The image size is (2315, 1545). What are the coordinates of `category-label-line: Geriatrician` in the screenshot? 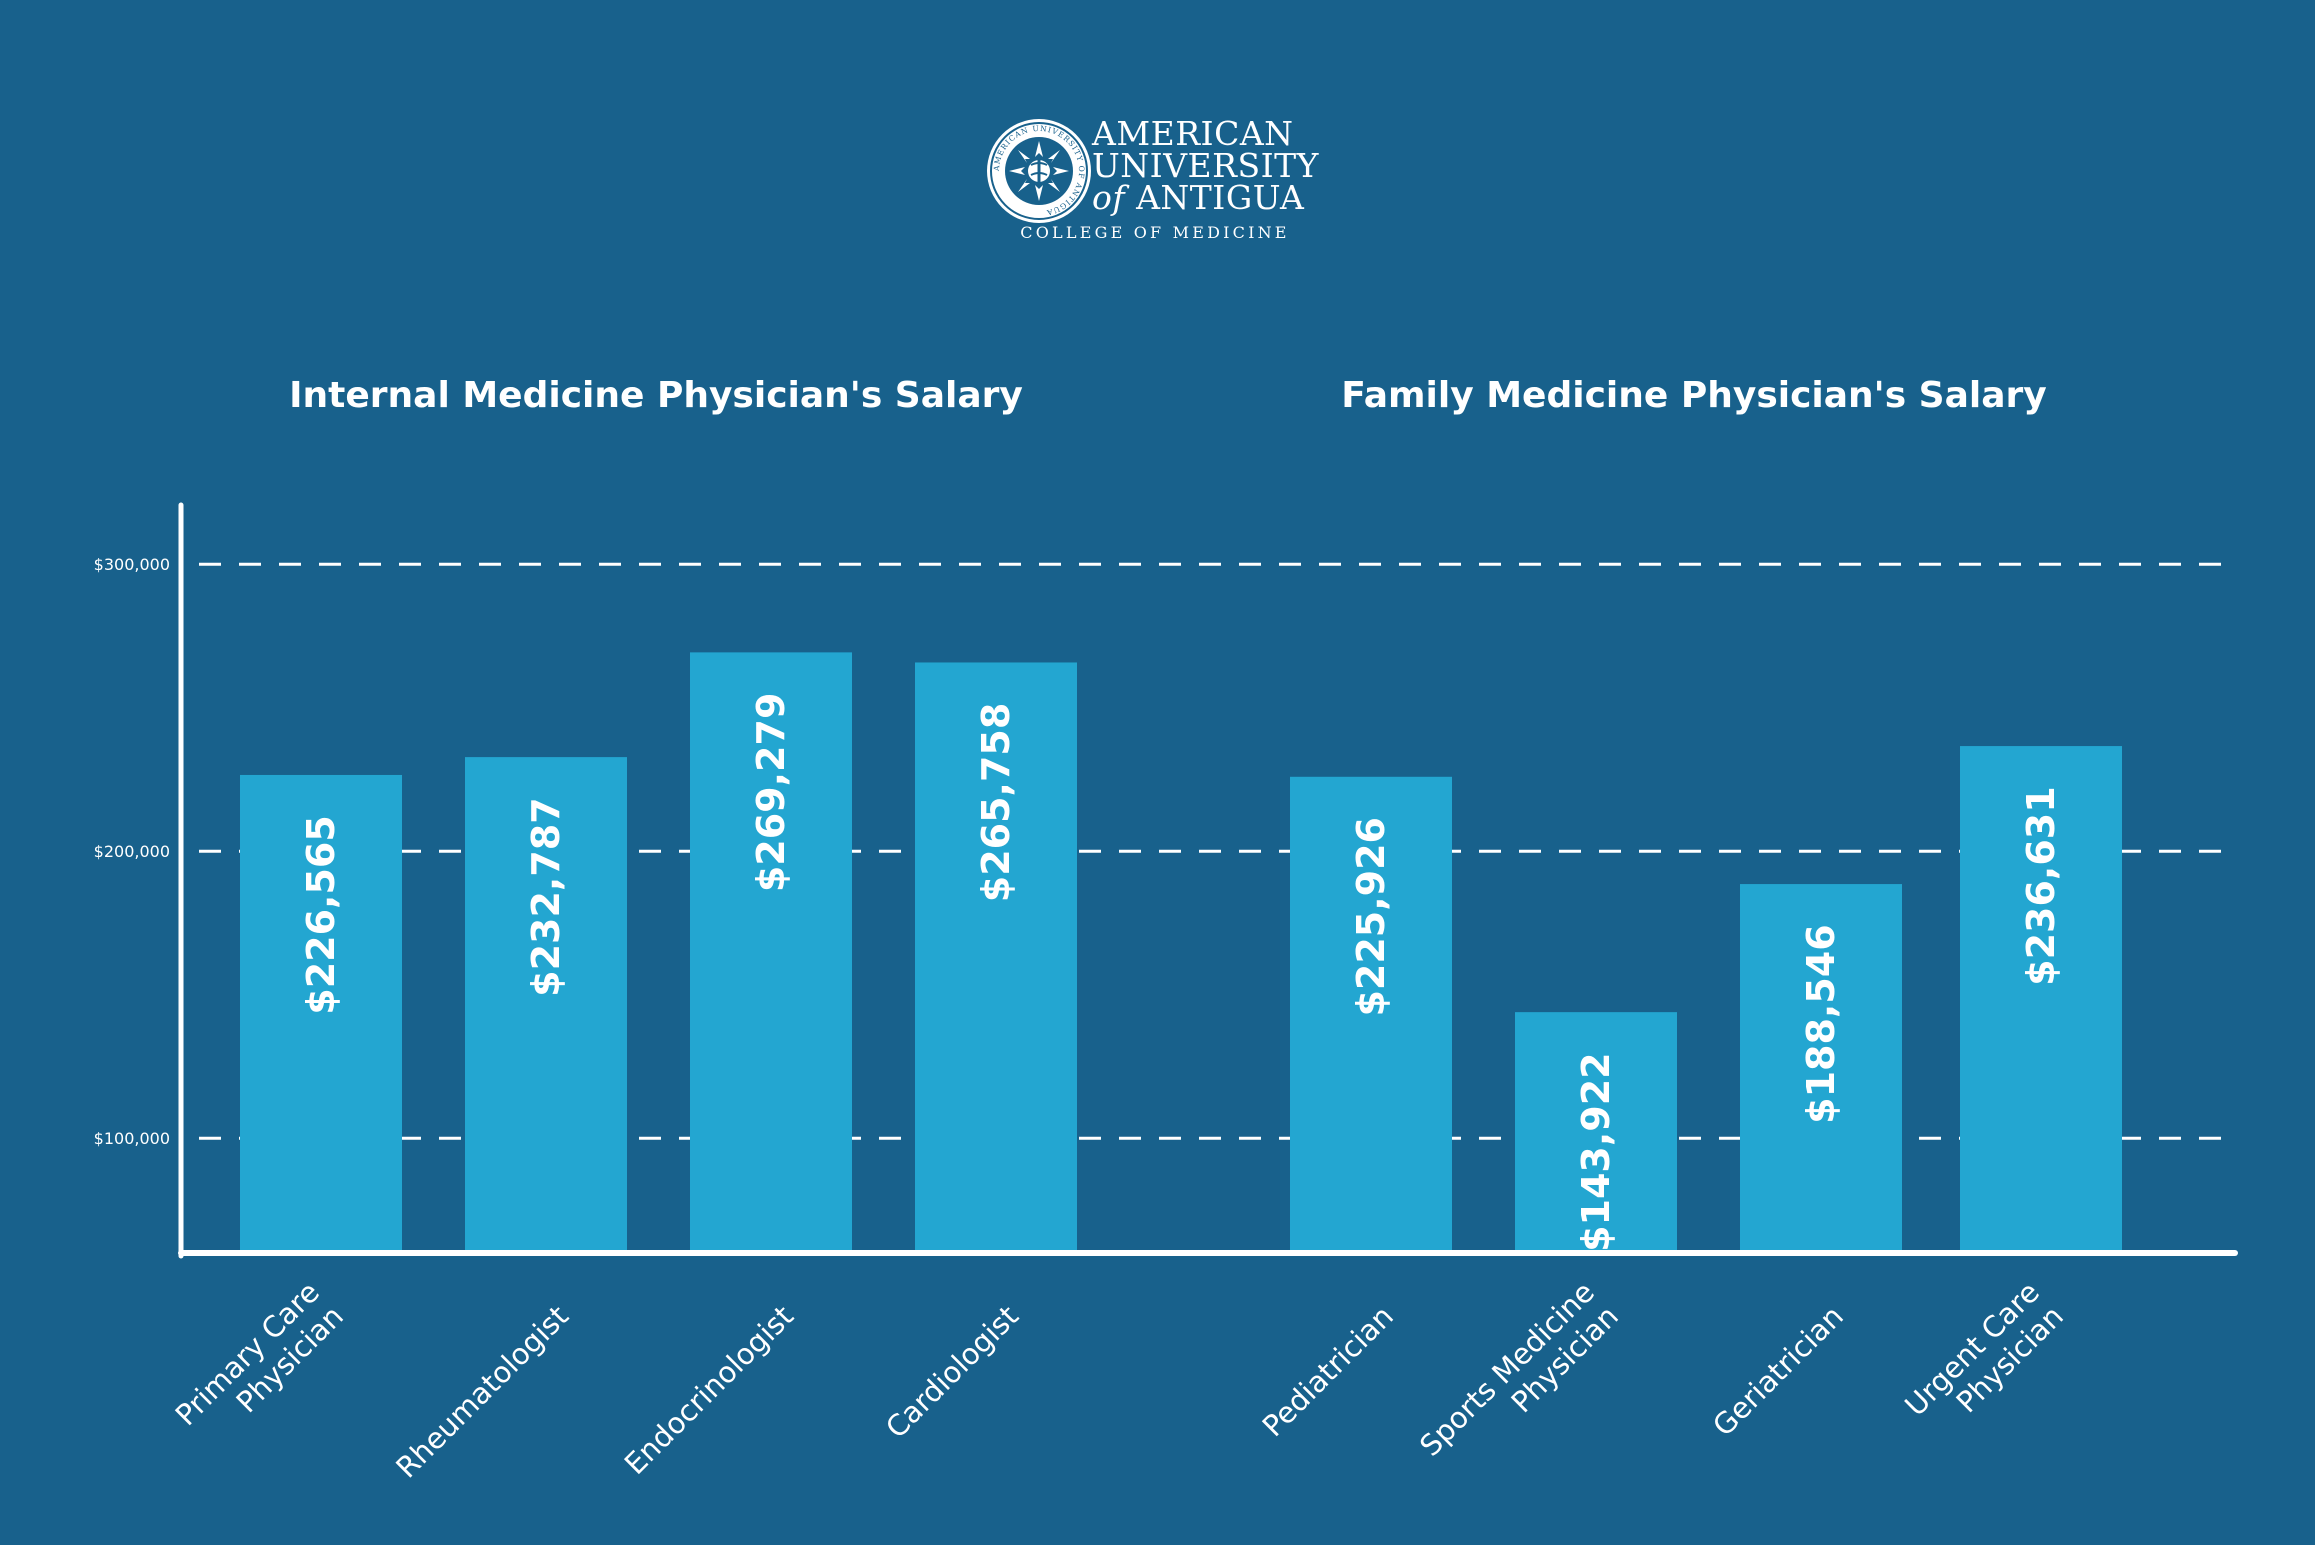 It's located at (1778, 1371).